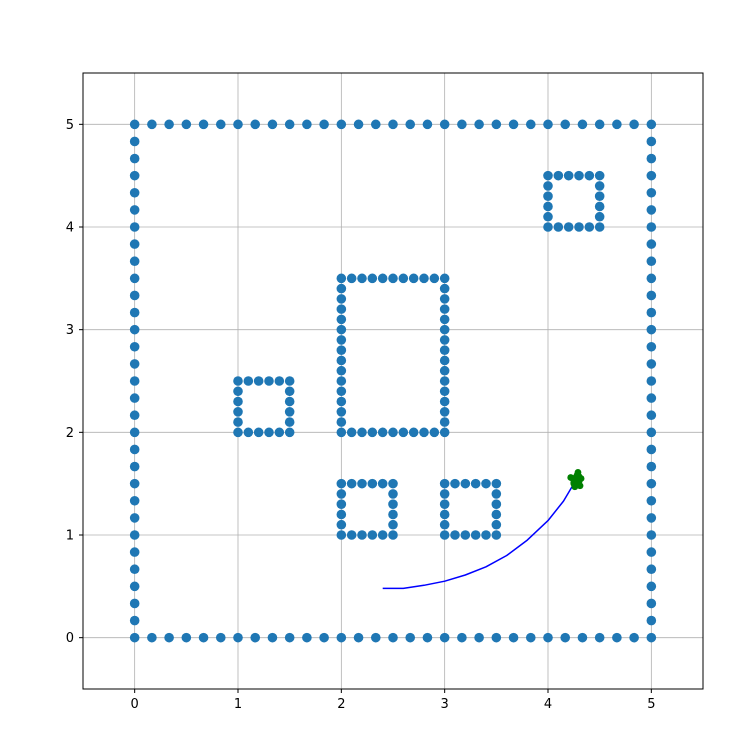 The height and width of the screenshot is (737, 754). I want to click on particle-cloud, so click(576, 479).